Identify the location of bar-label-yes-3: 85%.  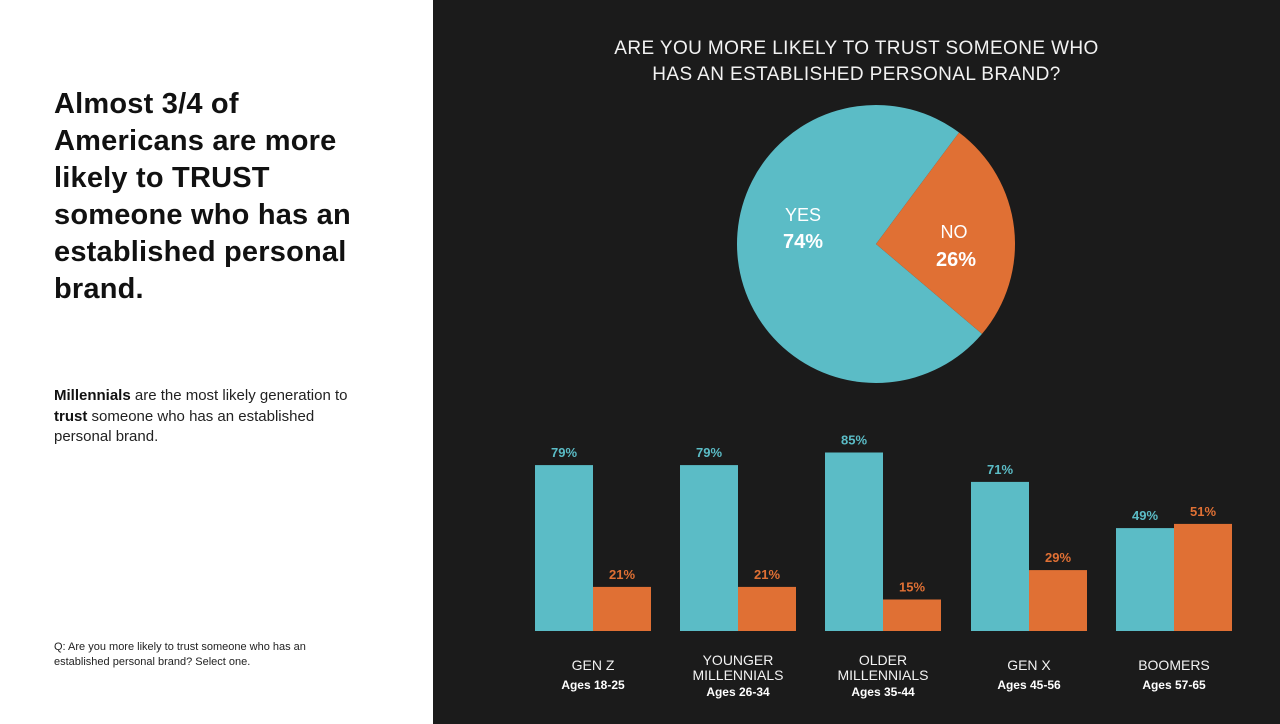
(854, 440).